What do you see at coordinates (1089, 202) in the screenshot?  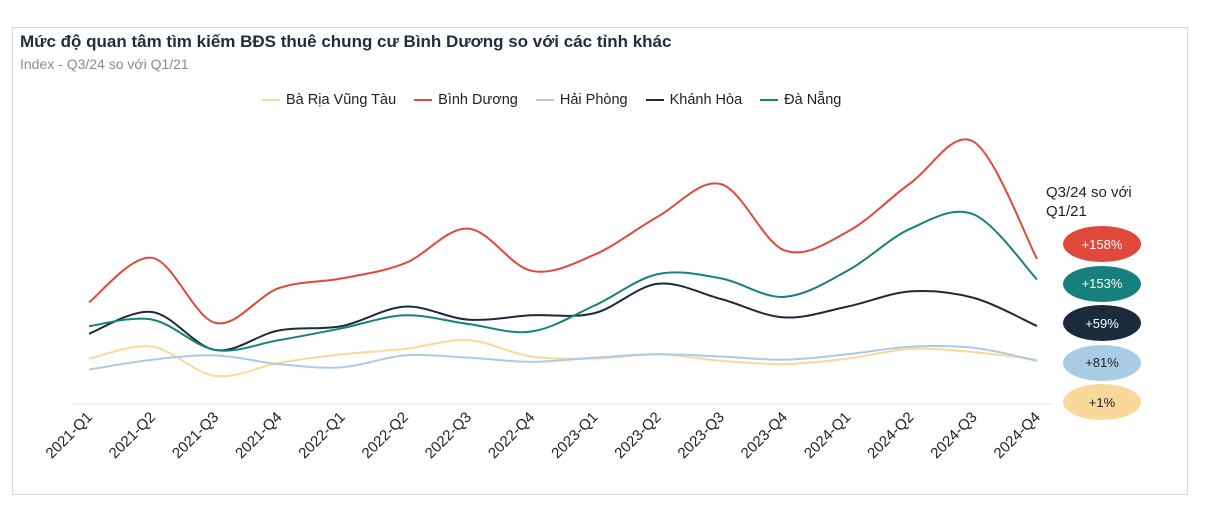 I see `comparison-header: Q3/24 so với Q1/21` at bounding box center [1089, 202].